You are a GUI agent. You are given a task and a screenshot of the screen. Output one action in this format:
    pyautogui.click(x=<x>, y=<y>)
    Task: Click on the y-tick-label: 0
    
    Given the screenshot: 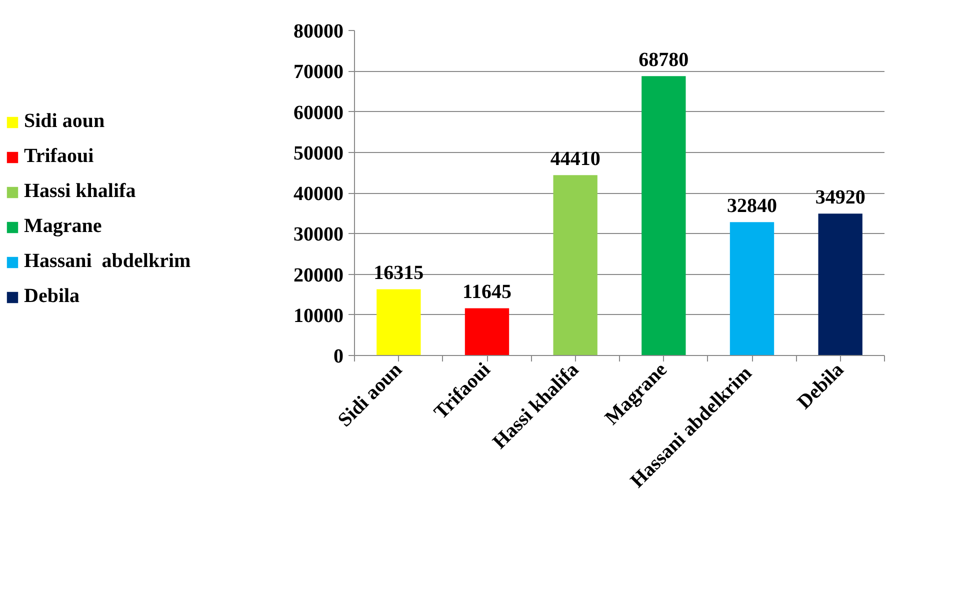 What is the action you would take?
    pyautogui.click(x=339, y=357)
    